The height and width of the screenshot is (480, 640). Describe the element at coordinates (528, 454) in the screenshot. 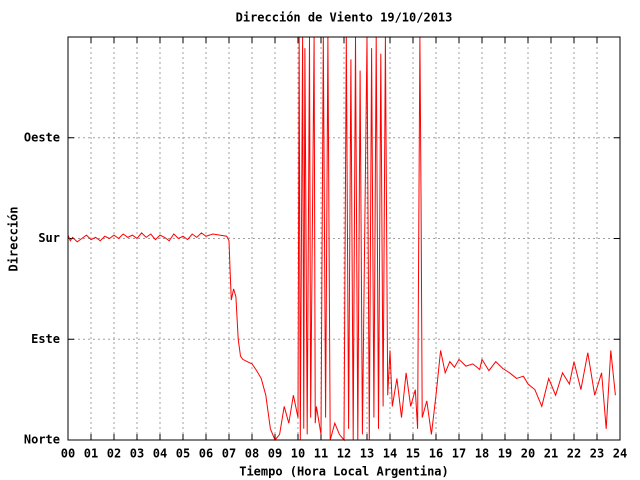

I see `x-tick-label: 20` at that location.